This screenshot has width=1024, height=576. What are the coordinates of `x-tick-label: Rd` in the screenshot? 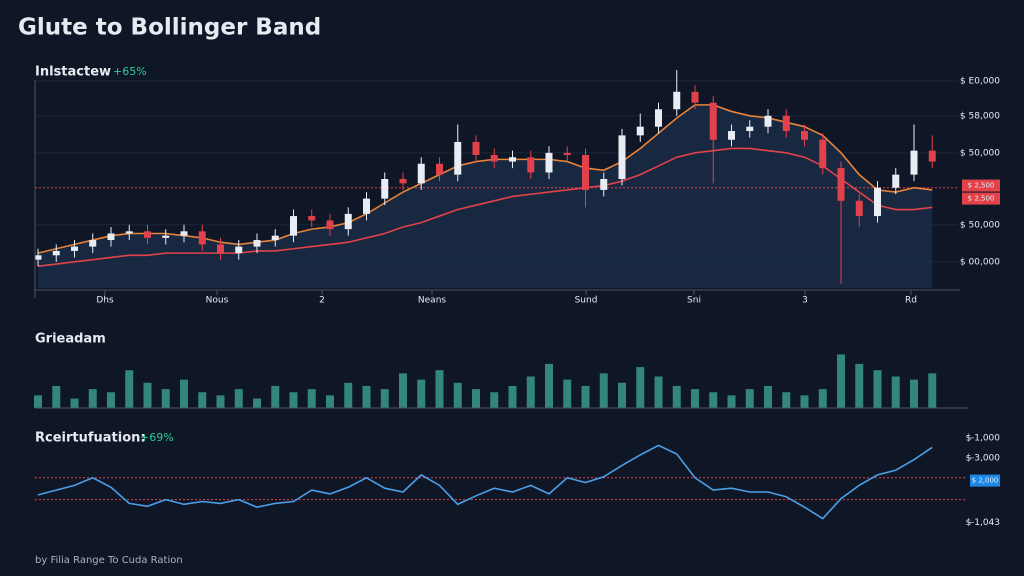 It's located at (911, 301).